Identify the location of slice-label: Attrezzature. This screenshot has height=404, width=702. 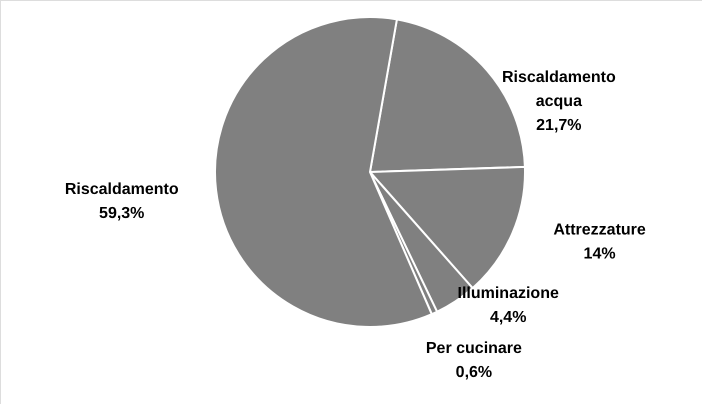
(599, 229).